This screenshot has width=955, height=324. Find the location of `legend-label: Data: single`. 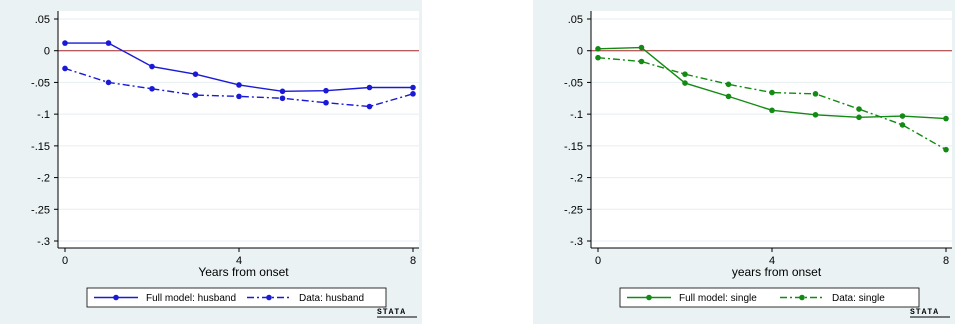

legend-label: Data: single is located at coordinates (858, 298).